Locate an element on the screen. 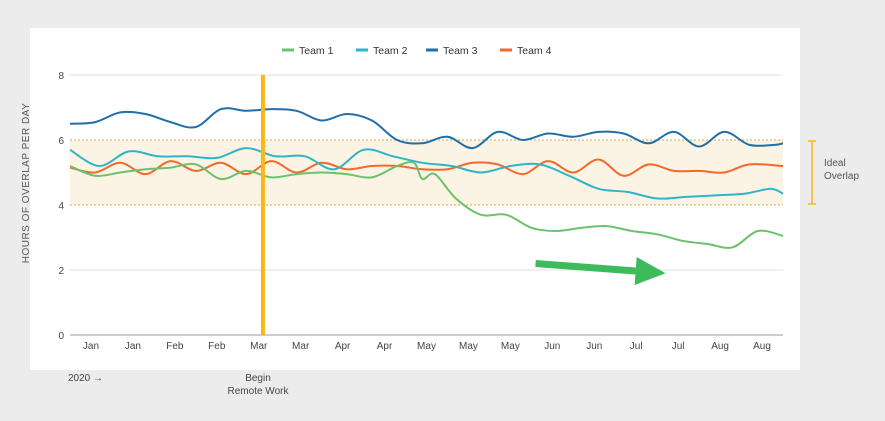  legend-item: Team 1 is located at coordinates (308, 51).